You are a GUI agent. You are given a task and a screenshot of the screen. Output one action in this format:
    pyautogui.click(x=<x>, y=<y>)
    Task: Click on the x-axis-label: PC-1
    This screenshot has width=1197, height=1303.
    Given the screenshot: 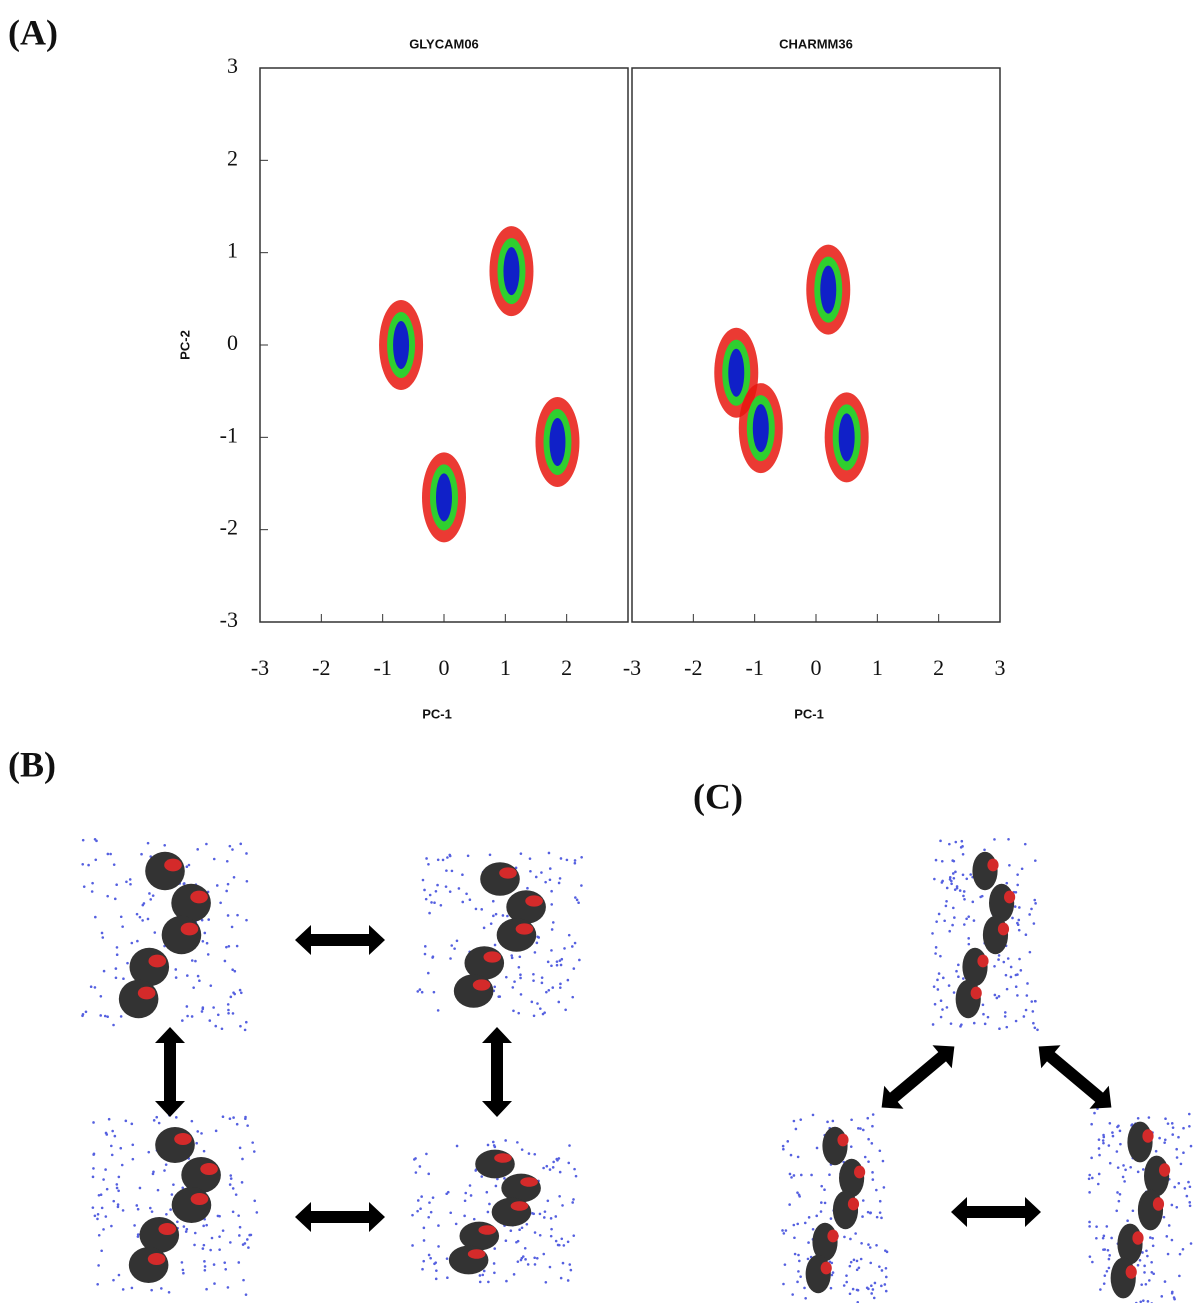 What is the action you would take?
    pyautogui.click(x=809, y=713)
    